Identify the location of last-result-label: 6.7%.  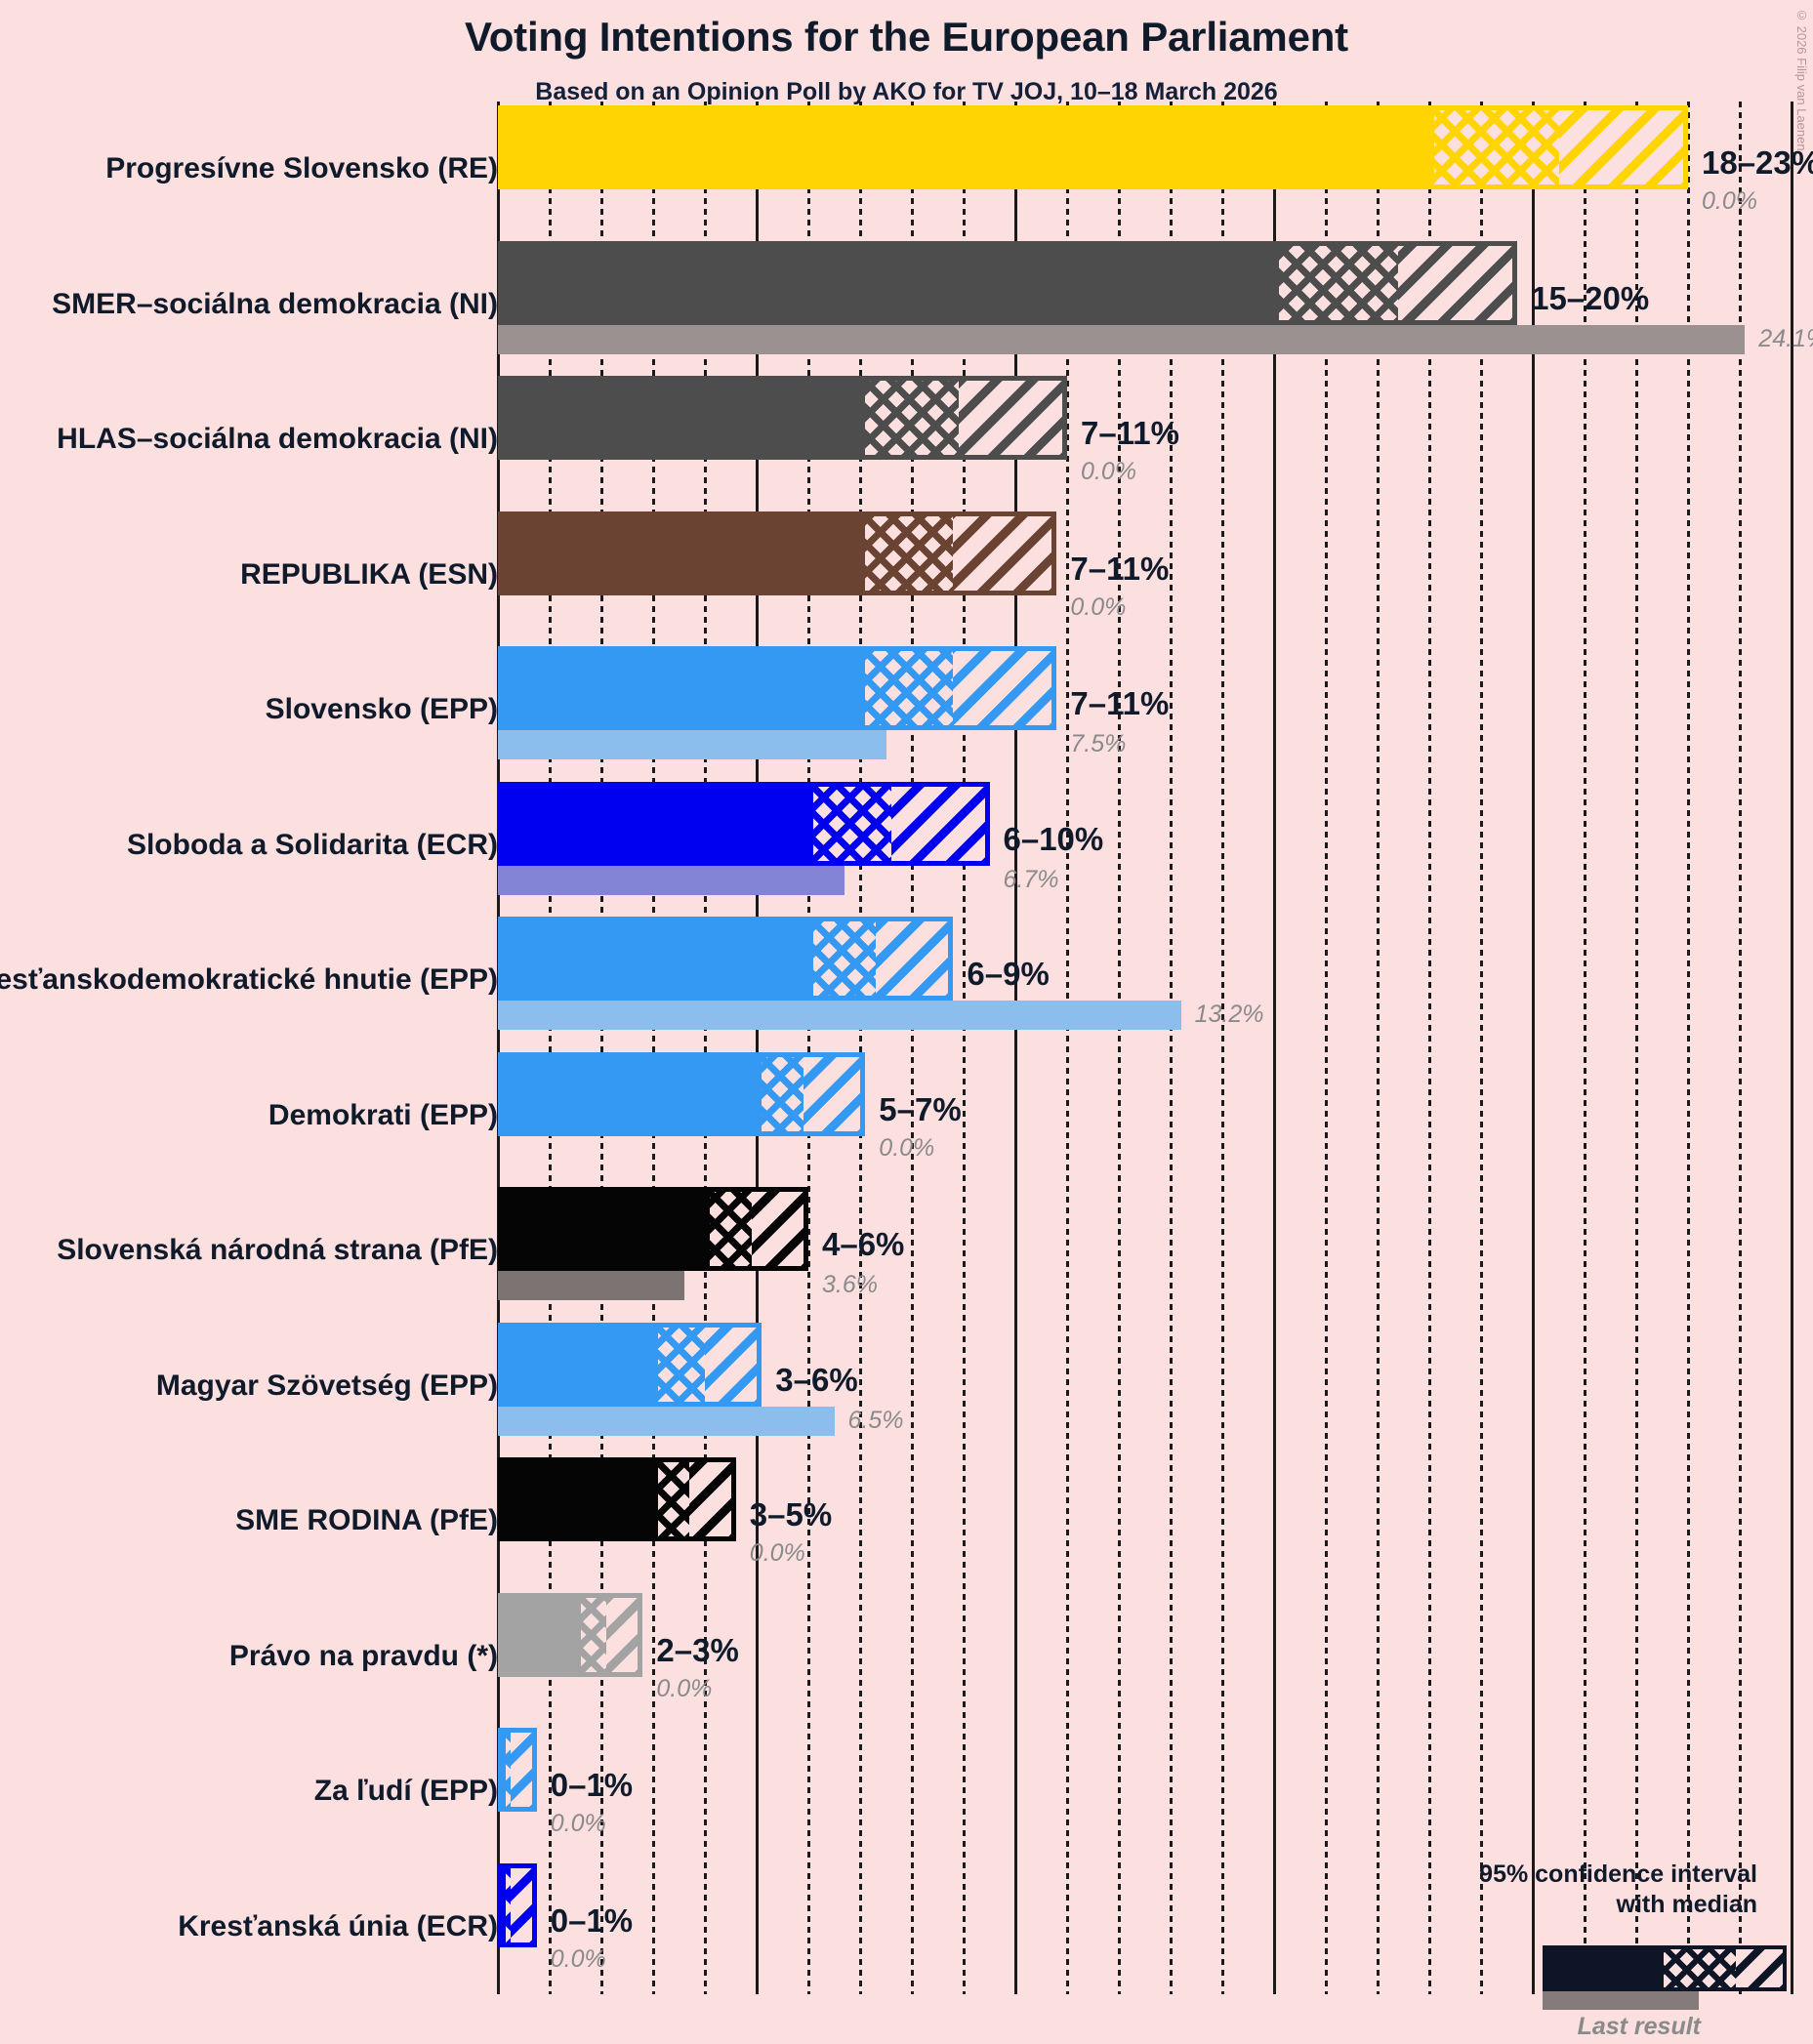
(1031, 879).